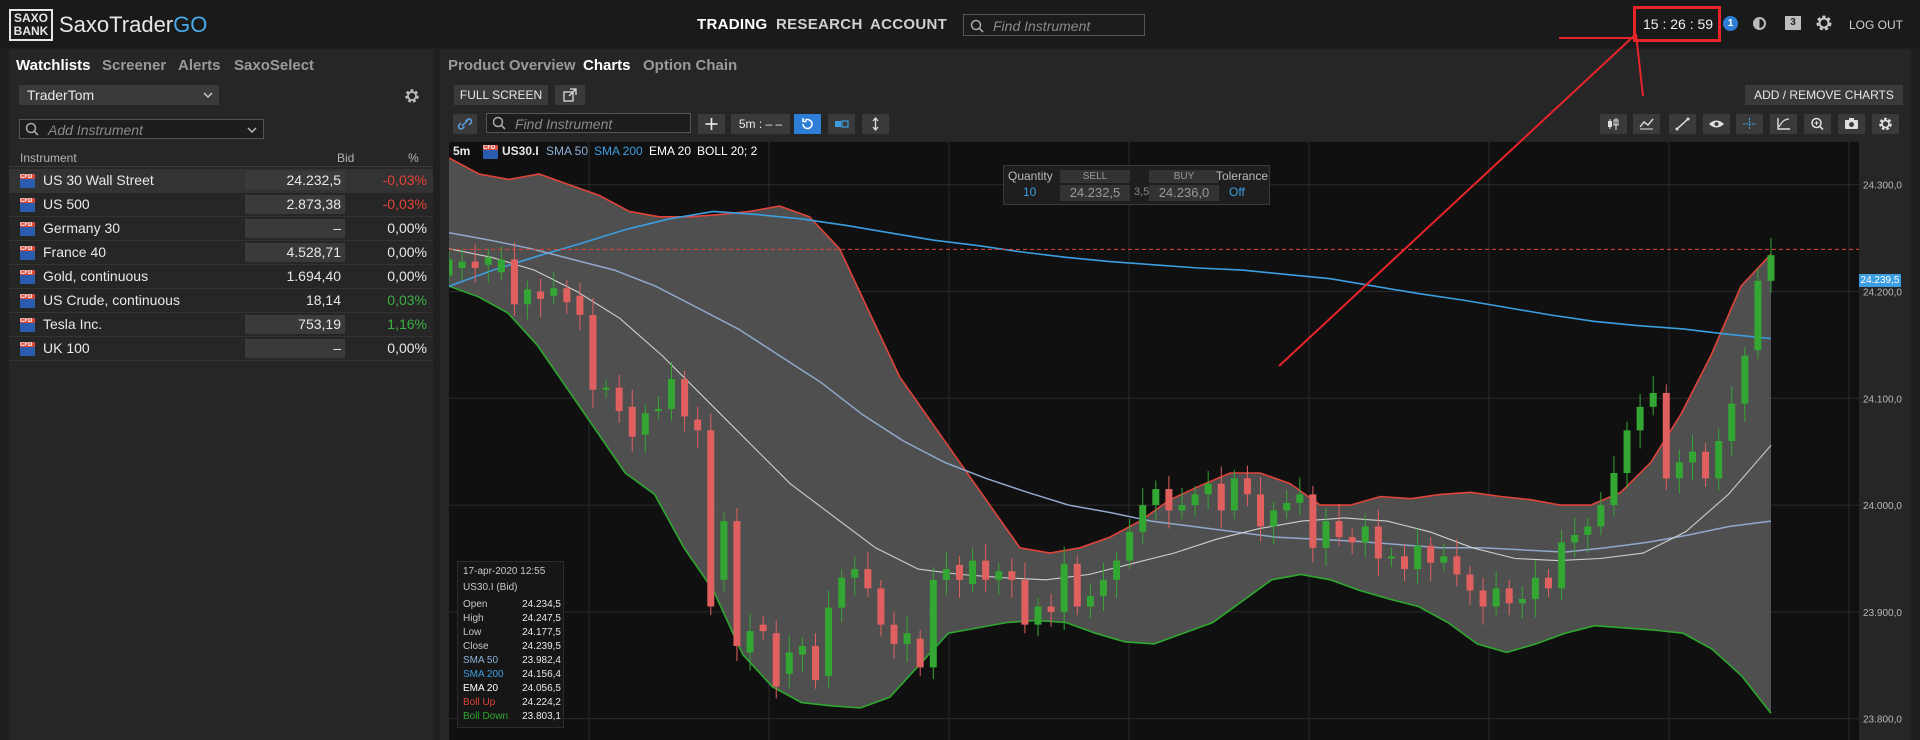  What do you see at coordinates (346, 158) in the screenshot?
I see `col-bid: Bid` at bounding box center [346, 158].